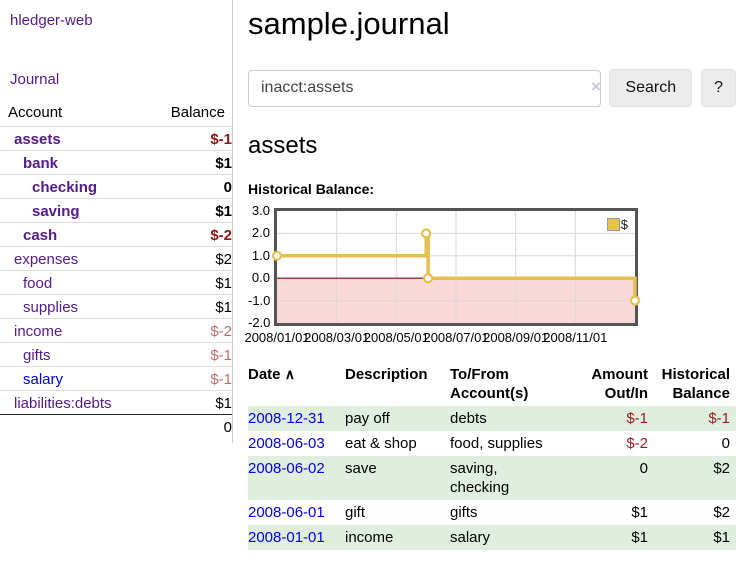 This screenshot has width=742, height=582. I want to click on account-link: supplies, so click(51, 307).